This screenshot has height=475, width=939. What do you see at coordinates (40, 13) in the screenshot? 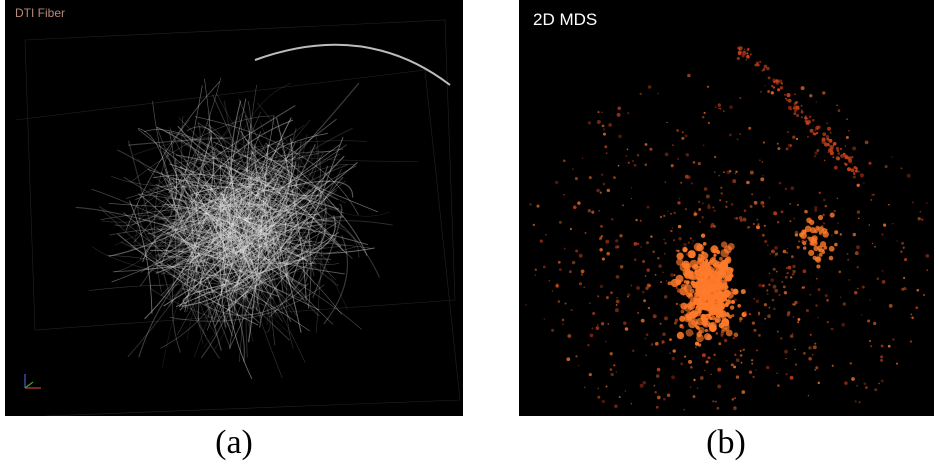
I see `dti-fiber-label: DTI Fiber` at bounding box center [40, 13].